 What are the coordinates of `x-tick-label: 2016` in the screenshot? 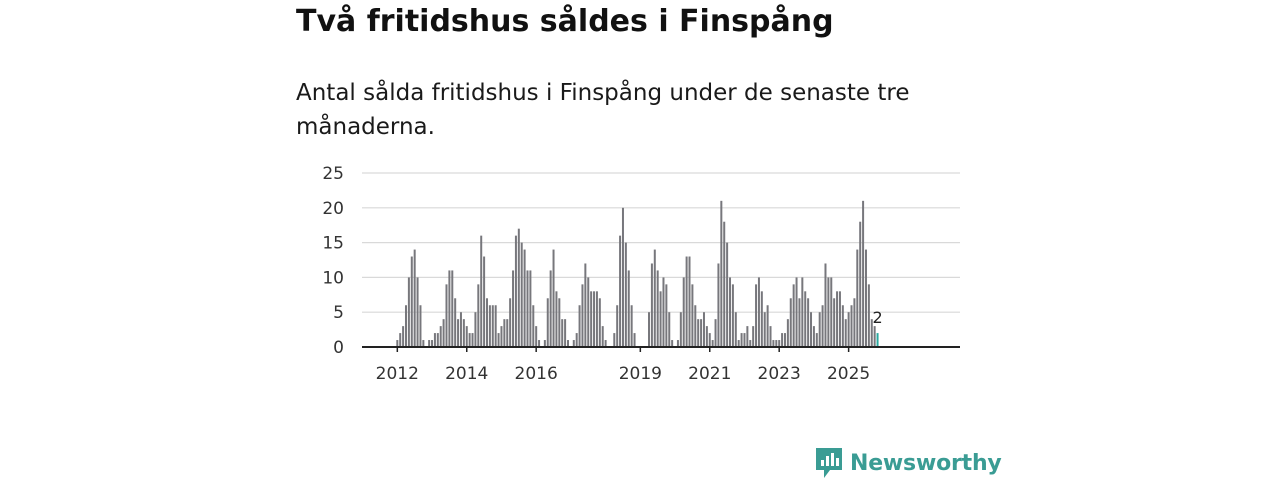 It's located at (536, 374).